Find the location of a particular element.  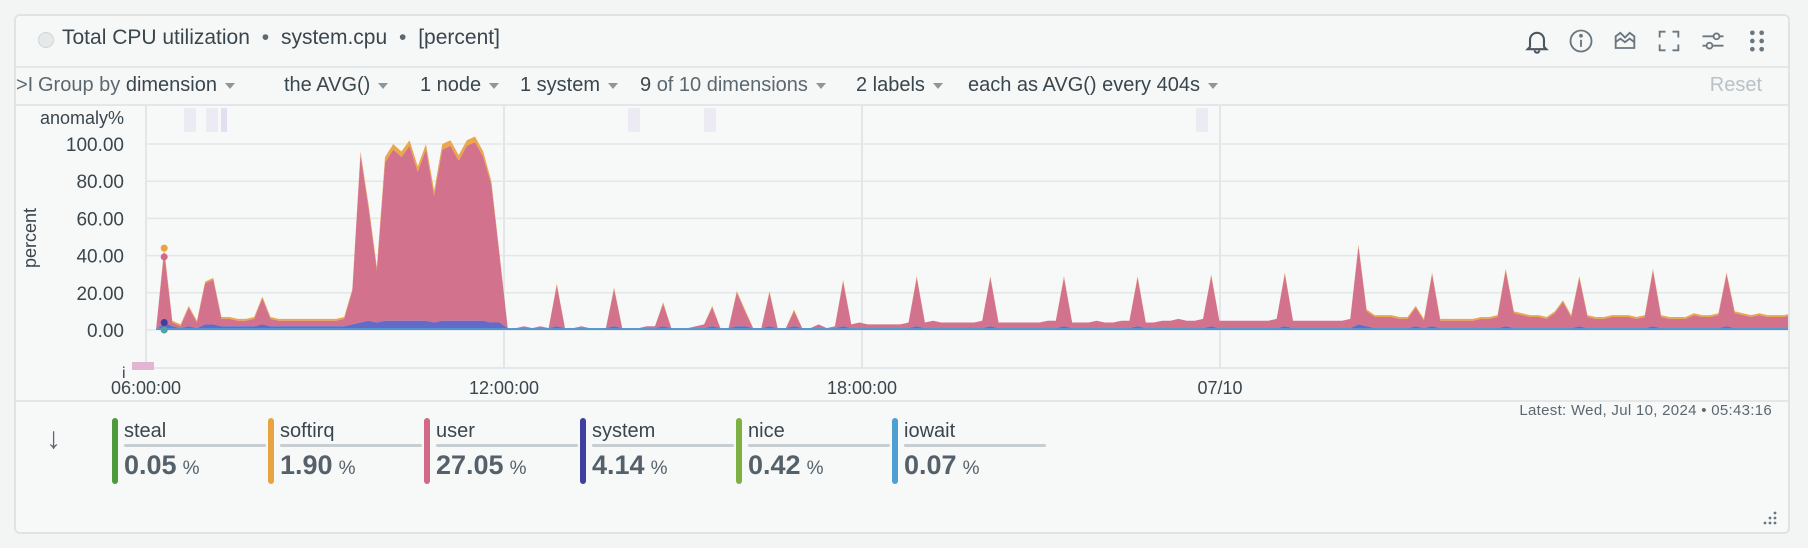

legend-value: 0.05% is located at coordinates (161, 465).